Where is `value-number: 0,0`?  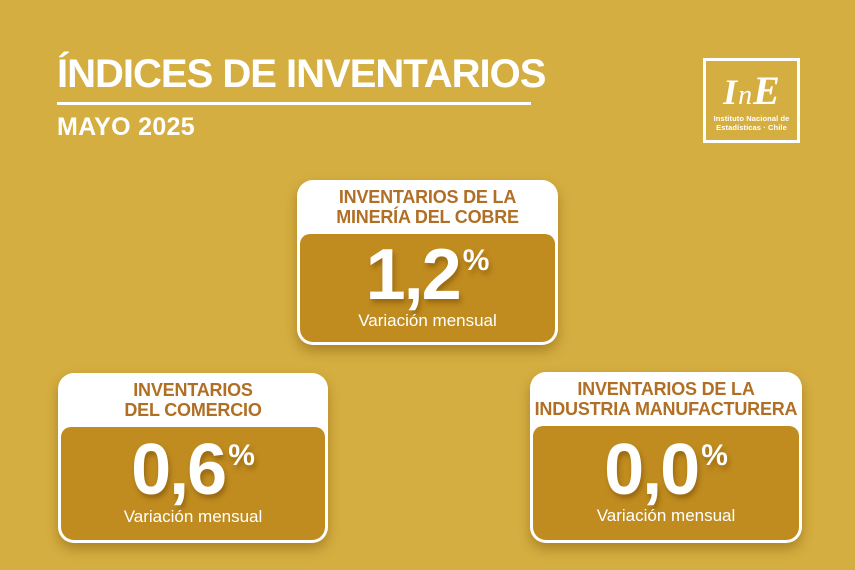 value-number: 0,0 is located at coordinates (652, 469).